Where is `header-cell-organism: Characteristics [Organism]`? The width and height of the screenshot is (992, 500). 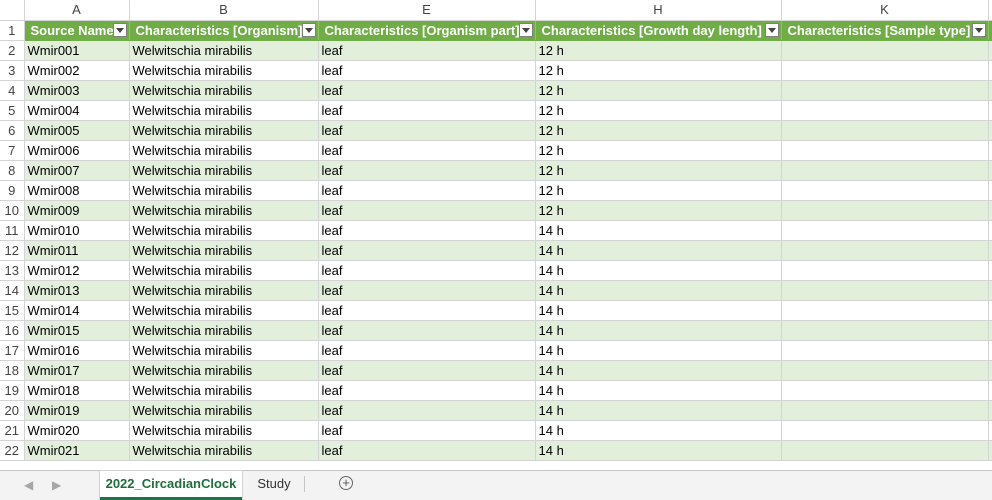
header-cell-organism: Characteristics [Organism] is located at coordinates (224, 30).